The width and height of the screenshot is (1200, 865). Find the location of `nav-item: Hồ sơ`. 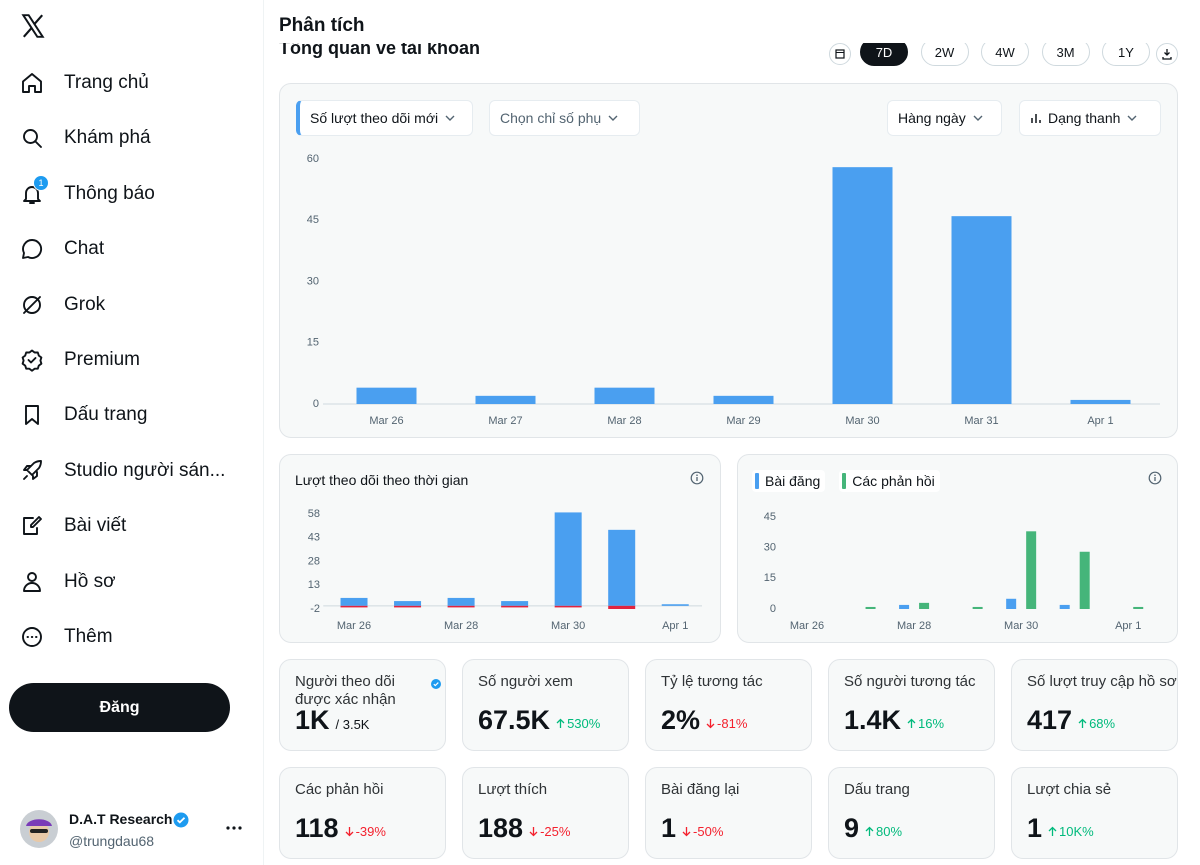

nav-item: Hồ sơ is located at coordinates (134, 582).